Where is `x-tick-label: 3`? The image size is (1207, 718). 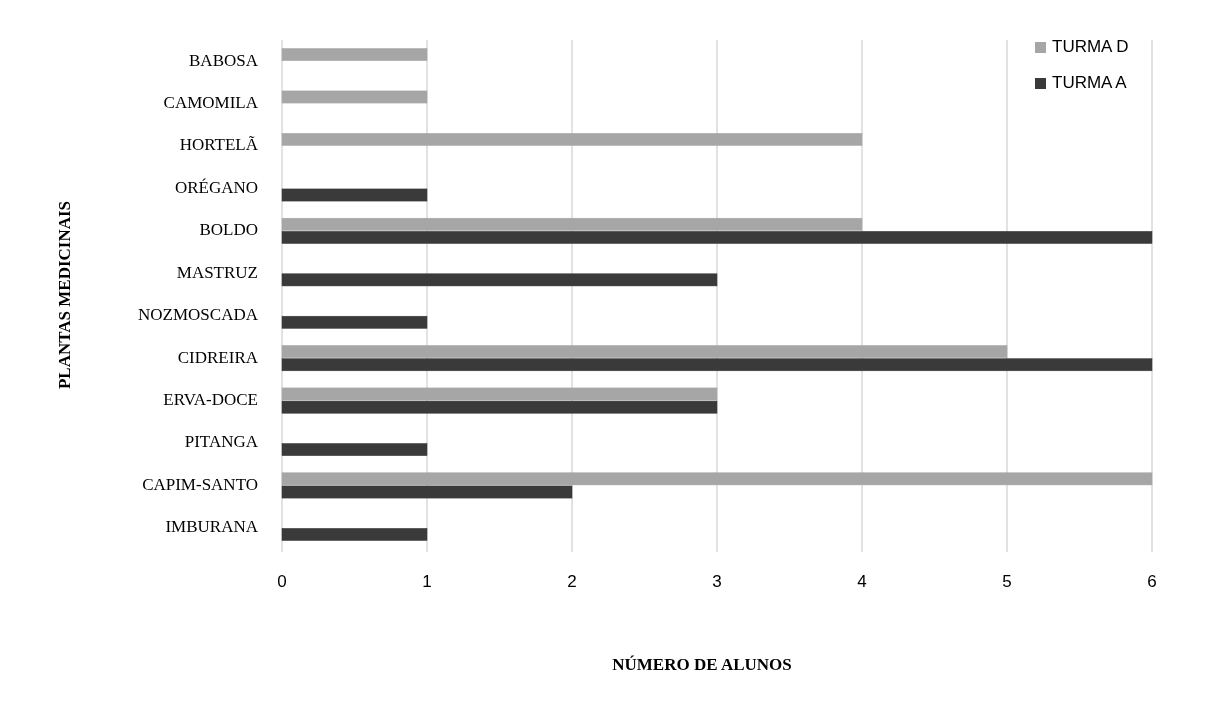
x-tick-label: 3 is located at coordinates (717, 581).